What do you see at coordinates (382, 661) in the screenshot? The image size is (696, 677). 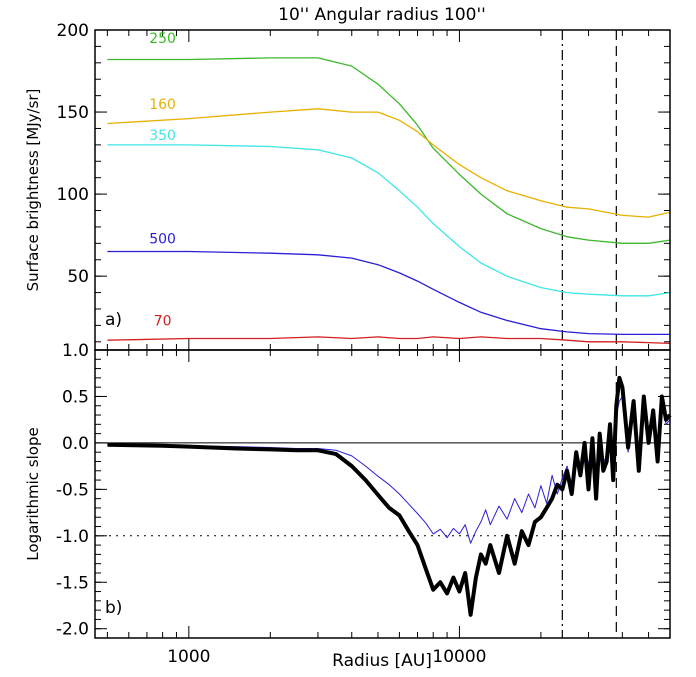 I see `panel-b-xlabel: Radius [AU]` at bounding box center [382, 661].